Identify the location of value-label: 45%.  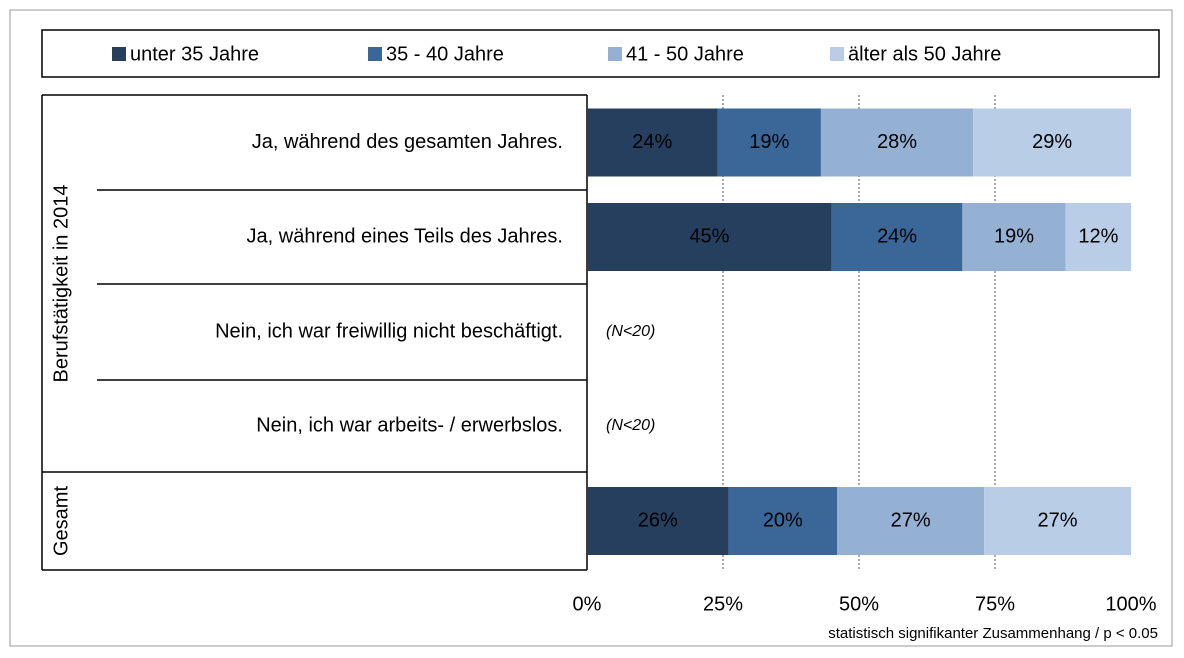
(709, 236).